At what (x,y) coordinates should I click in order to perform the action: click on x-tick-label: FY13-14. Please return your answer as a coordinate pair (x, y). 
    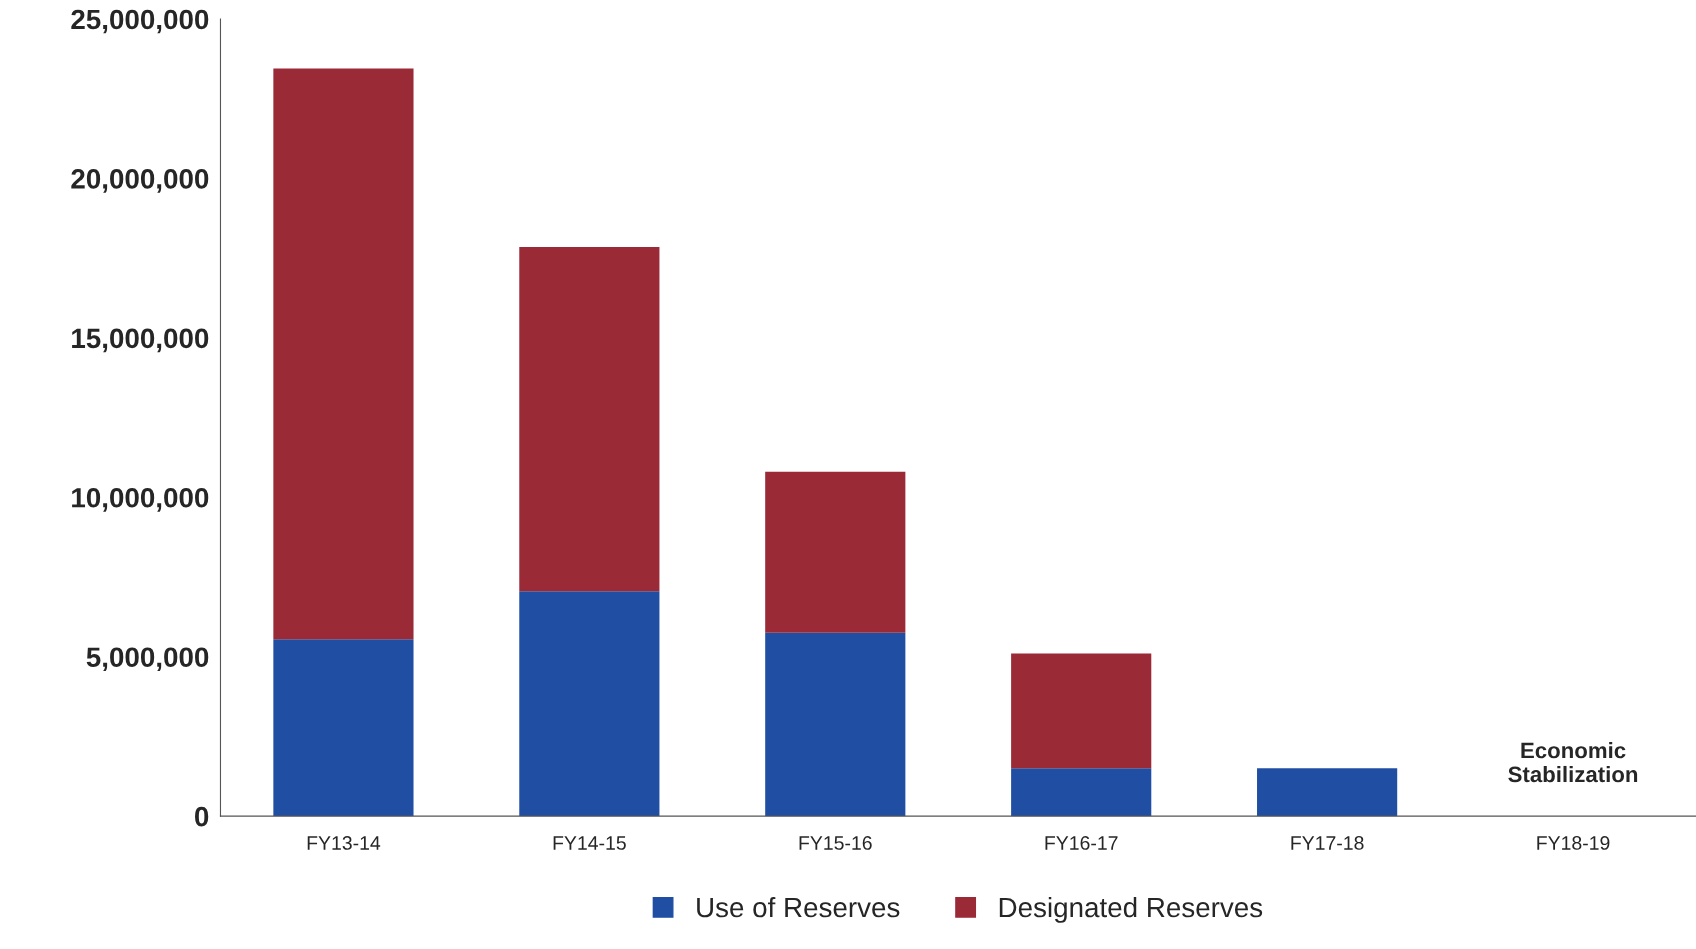
    Looking at the image, I should click on (344, 843).